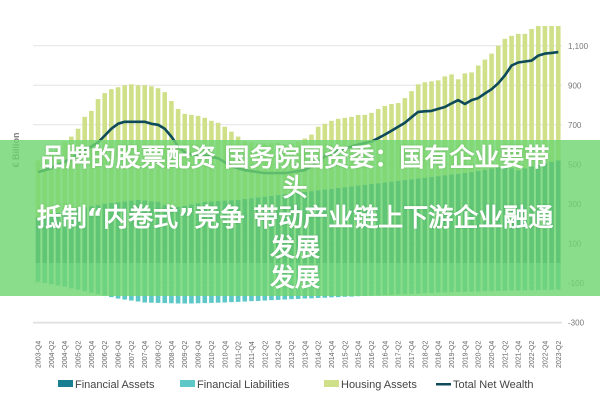  Describe the element at coordinates (412, 354) in the screenshot. I see `x-tick-label: 2017-Q4` at that location.